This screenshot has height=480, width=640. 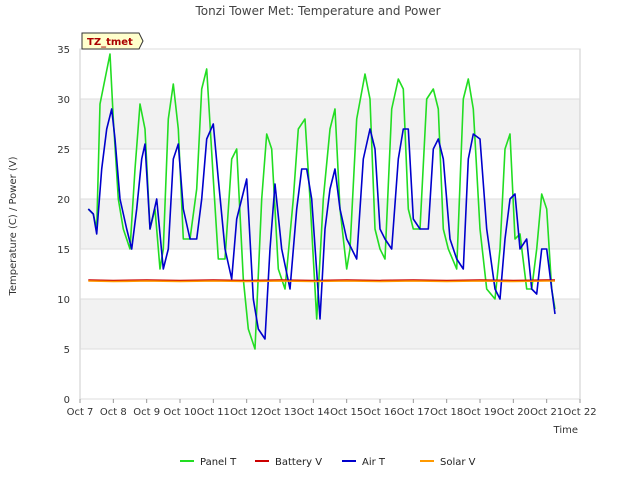 What do you see at coordinates (379, 412) in the screenshot?
I see `x-tick-label: Oct 16` at bounding box center [379, 412].